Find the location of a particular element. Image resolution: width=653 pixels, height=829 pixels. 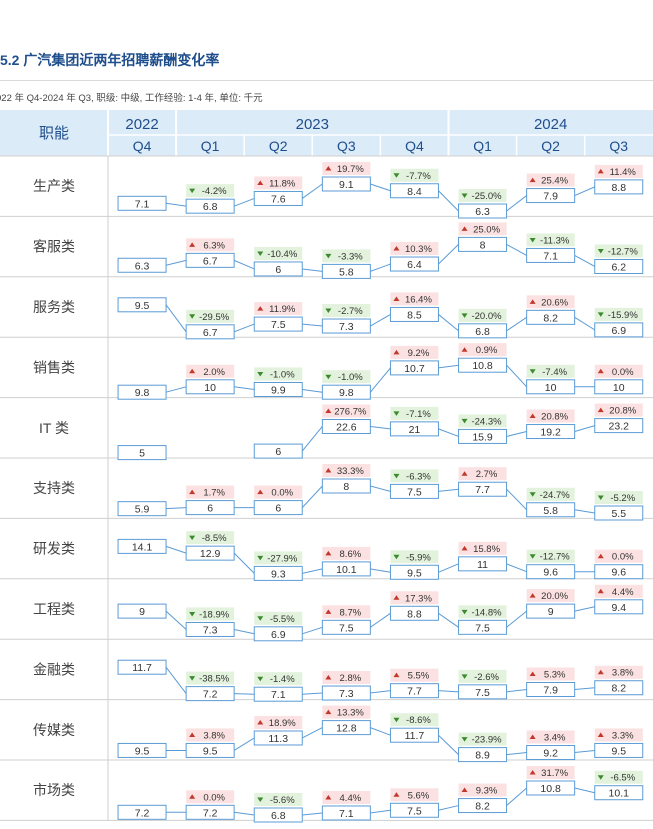

value-label: 10.1 is located at coordinates (346, 570).